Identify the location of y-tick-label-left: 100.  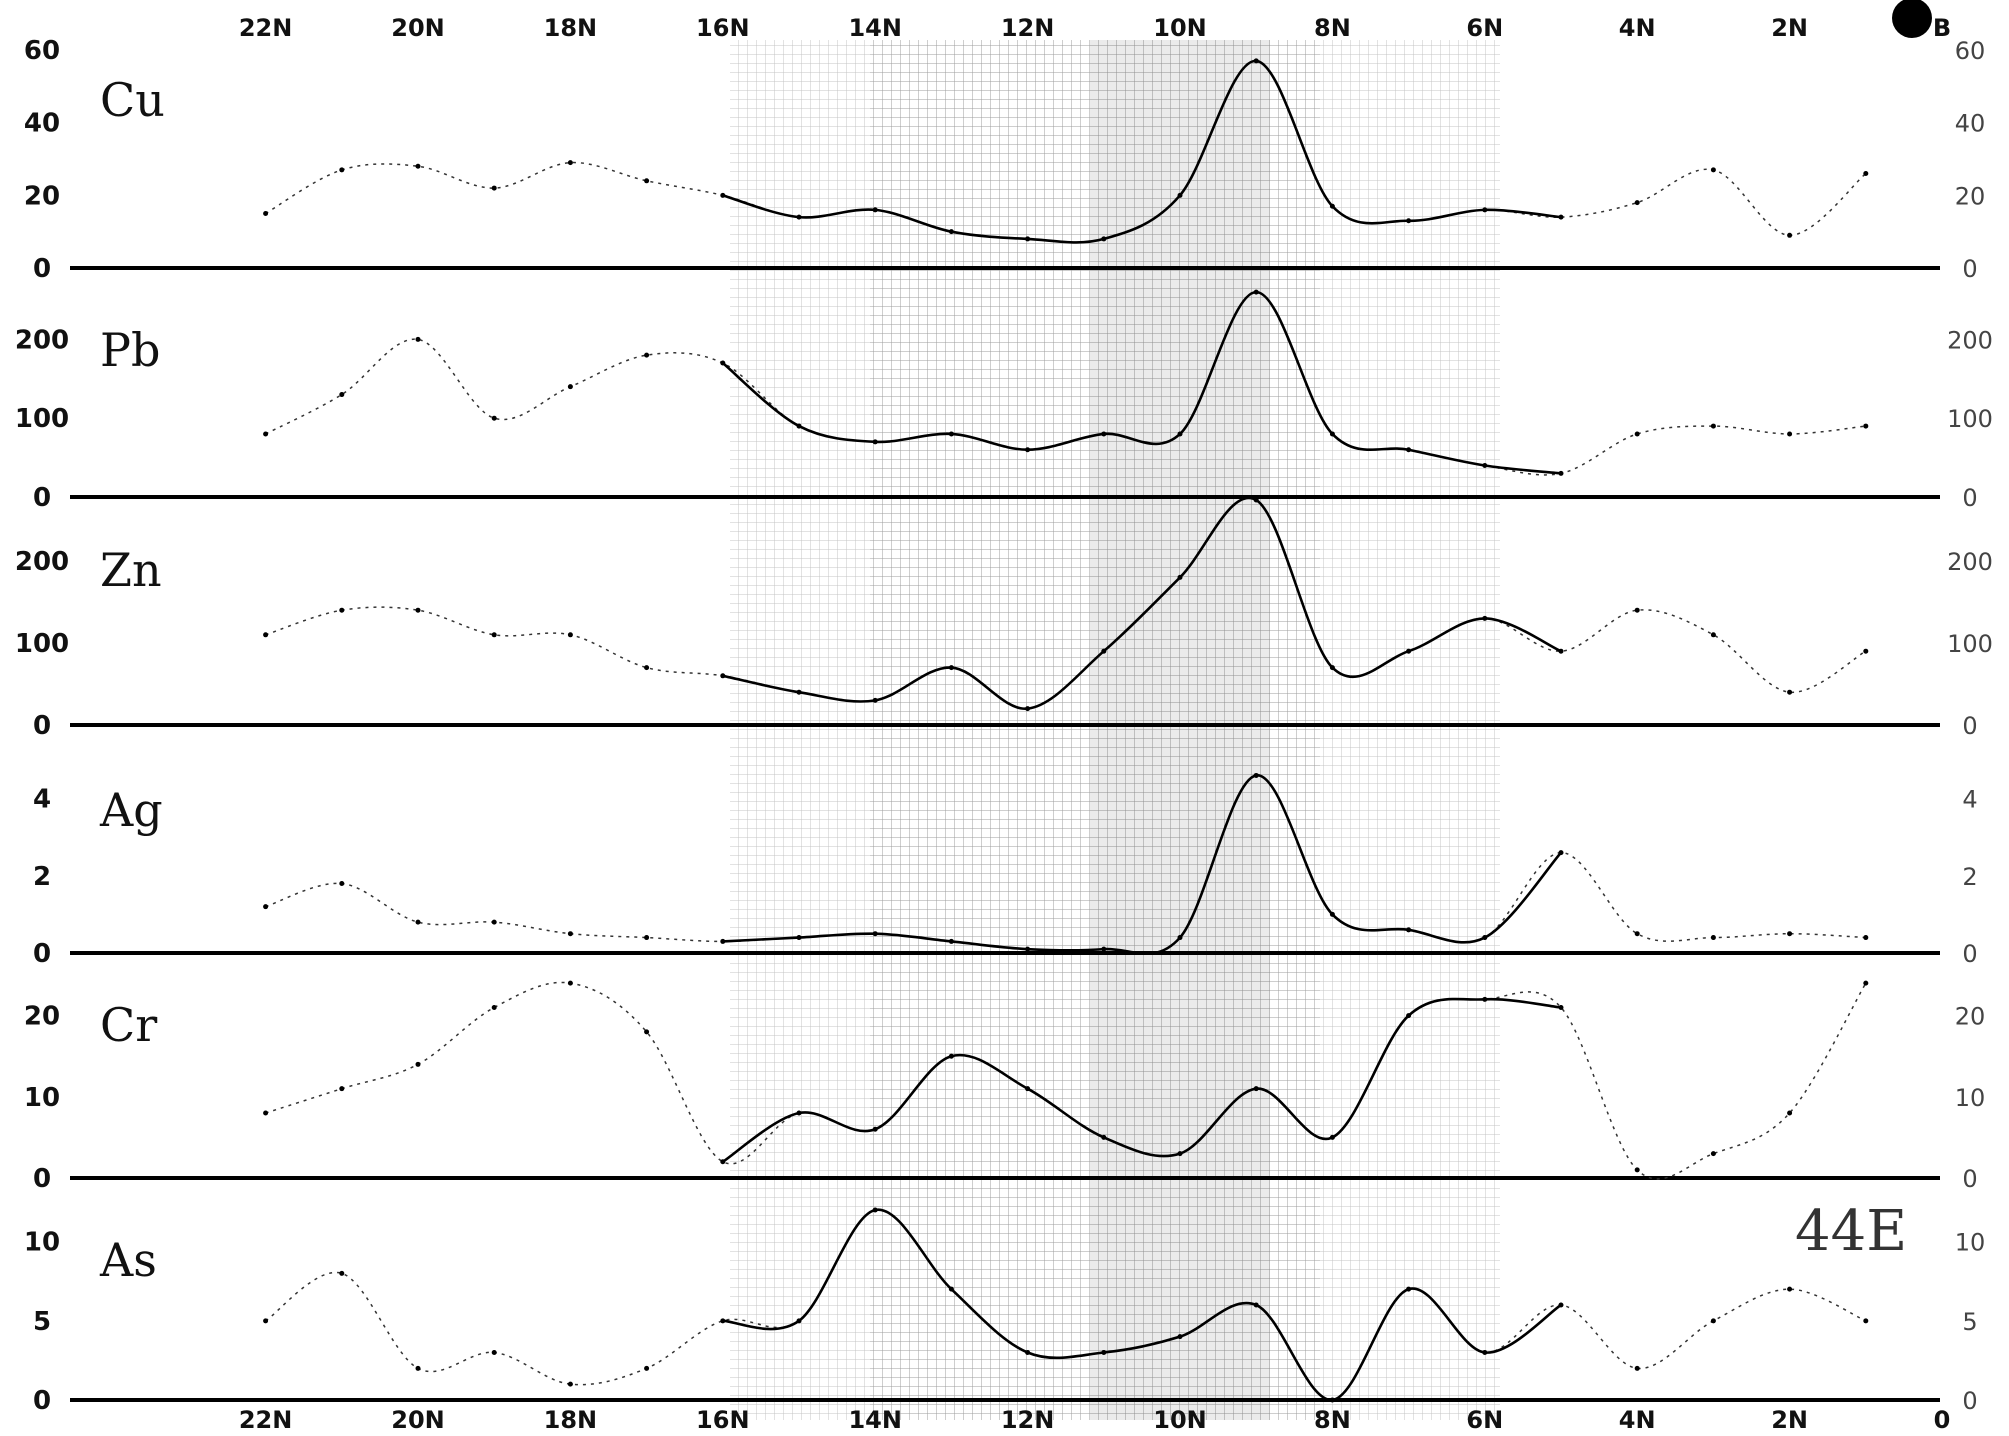
(42, 644).